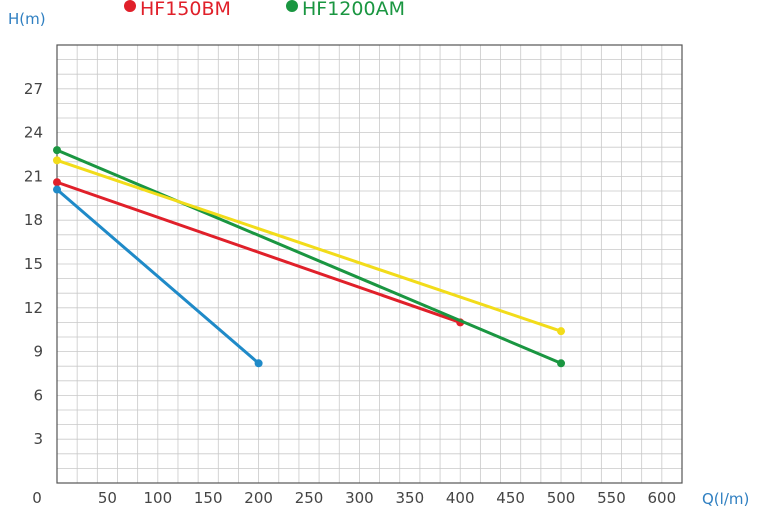 The width and height of the screenshot is (765, 510). I want to click on x-tick-label: 300, so click(359, 498).